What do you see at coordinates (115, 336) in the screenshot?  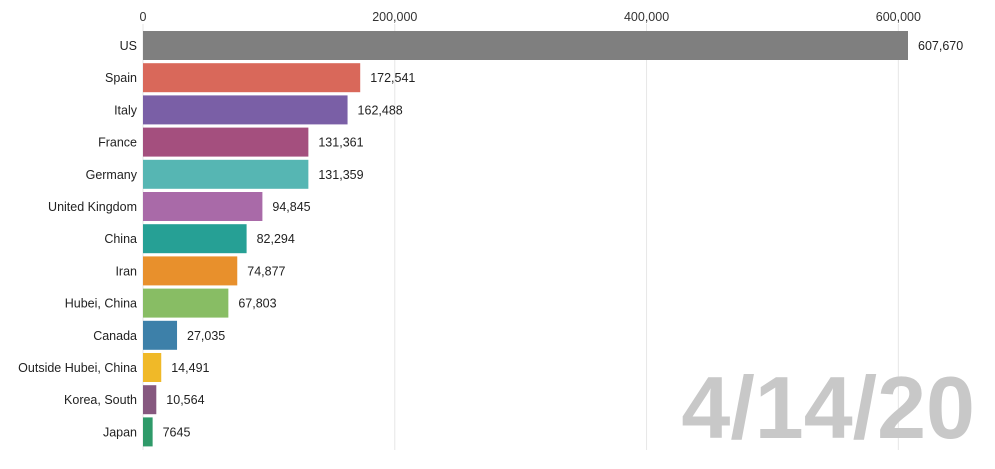 I see `category-label: Canada` at bounding box center [115, 336].